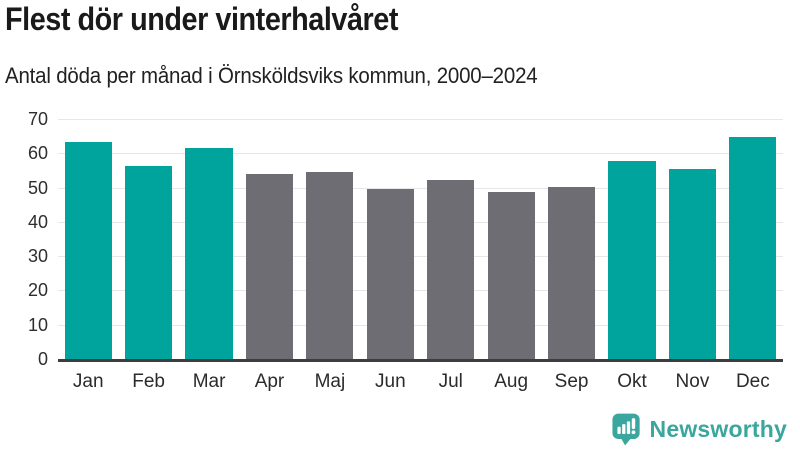 The width and height of the screenshot is (800, 450). I want to click on bar-sep, so click(572, 272).